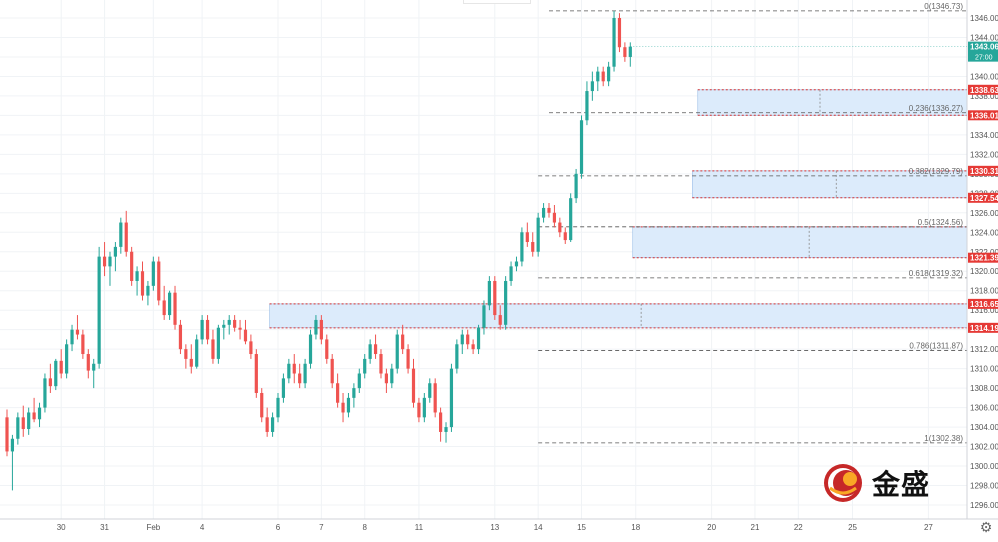 Image resolution: width=998 pixels, height=542 pixels. Describe the element at coordinates (581, 527) in the screenshot. I see `x-tick-label: 15` at that location.